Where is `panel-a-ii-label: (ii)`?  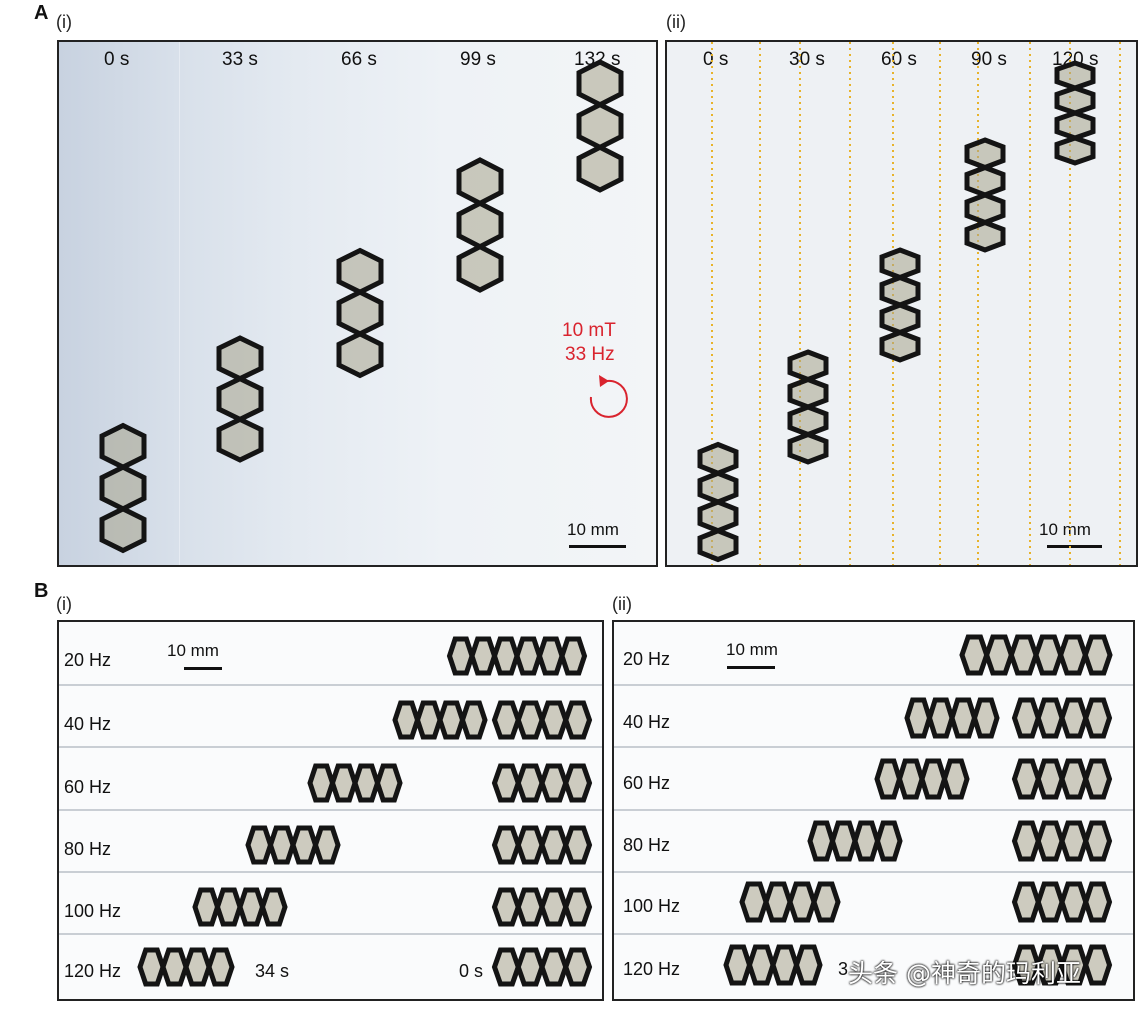 panel-a-ii-label: (ii) is located at coordinates (676, 22).